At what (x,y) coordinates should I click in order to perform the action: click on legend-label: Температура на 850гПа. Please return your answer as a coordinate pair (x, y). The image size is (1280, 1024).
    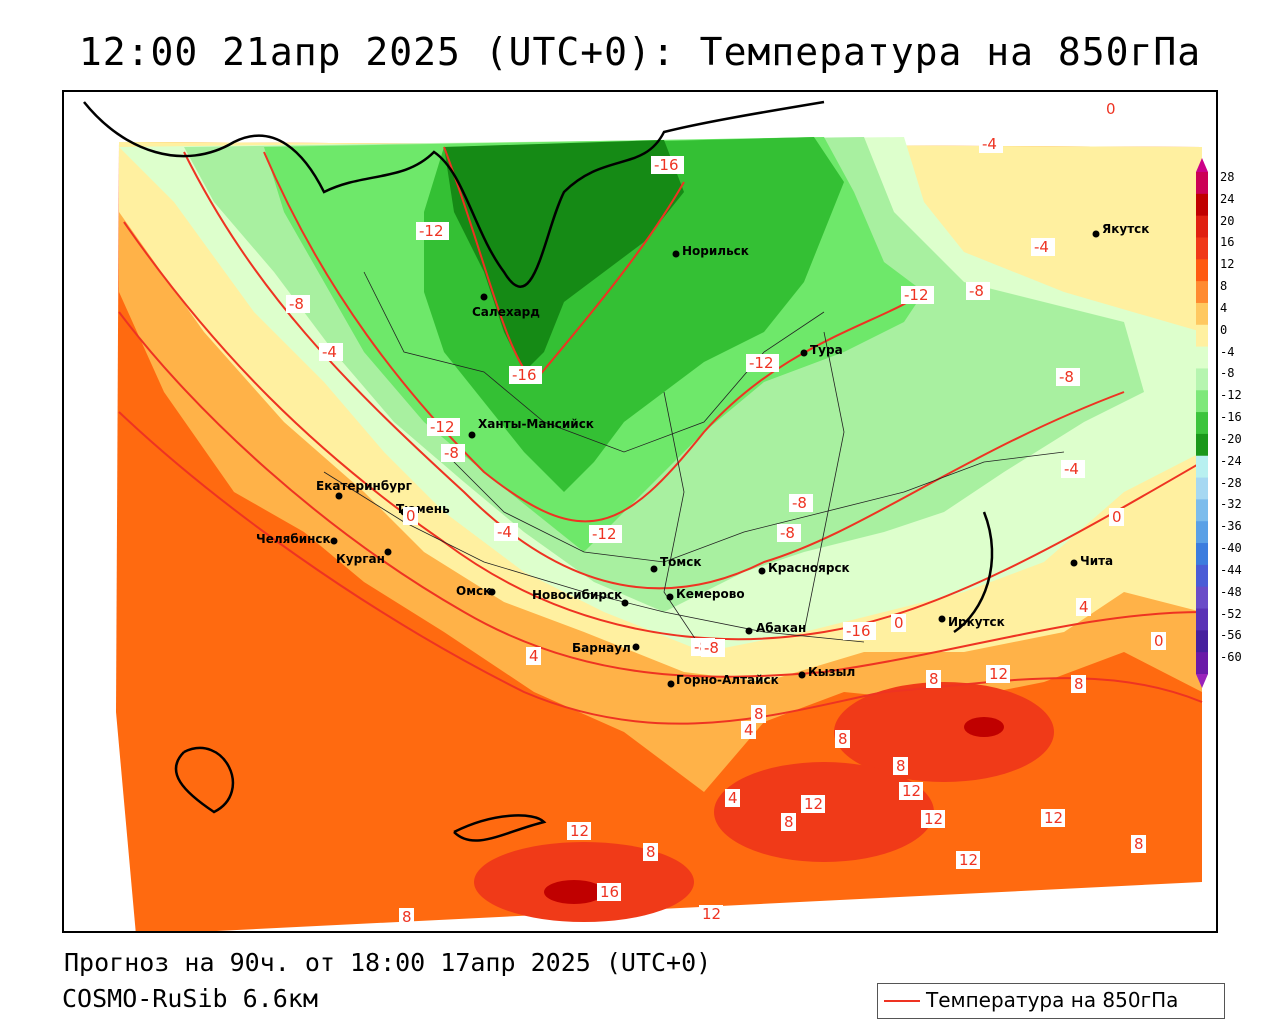
    Looking at the image, I should click on (1052, 1000).